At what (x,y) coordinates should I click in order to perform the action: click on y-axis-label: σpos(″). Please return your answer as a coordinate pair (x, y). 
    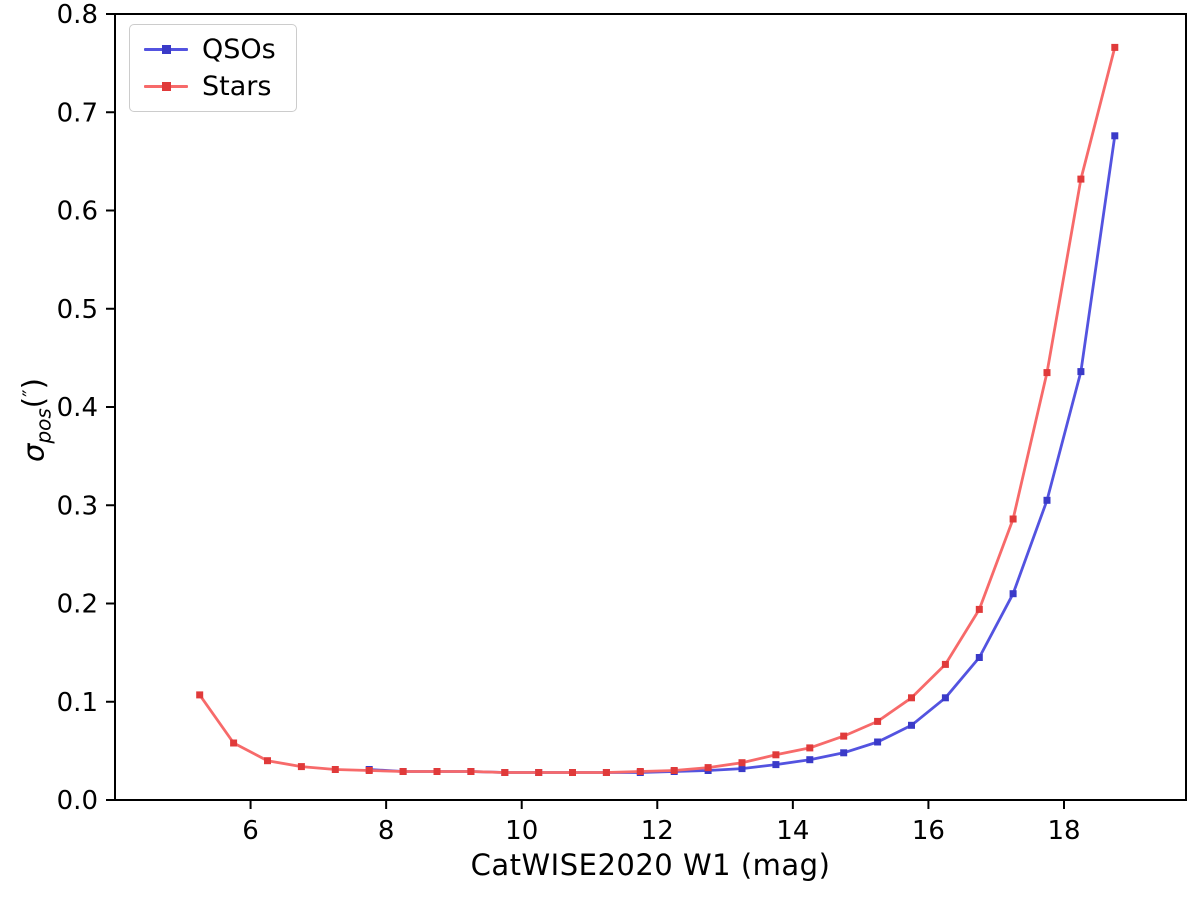
    Looking at the image, I should click on (36, 420).